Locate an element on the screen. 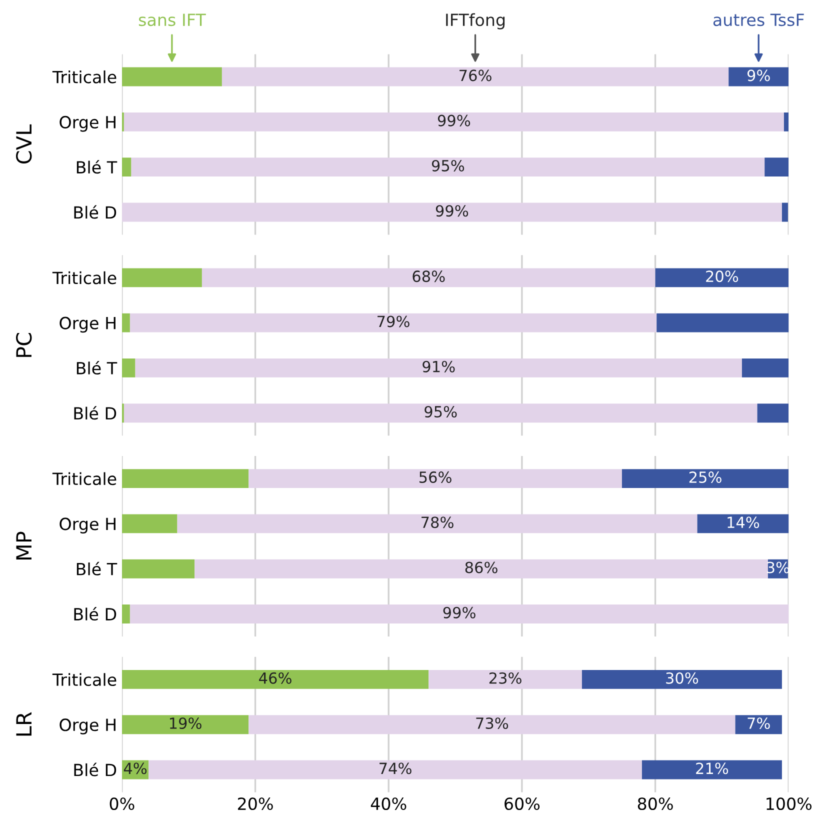  data-label: 46% is located at coordinates (275, 678).